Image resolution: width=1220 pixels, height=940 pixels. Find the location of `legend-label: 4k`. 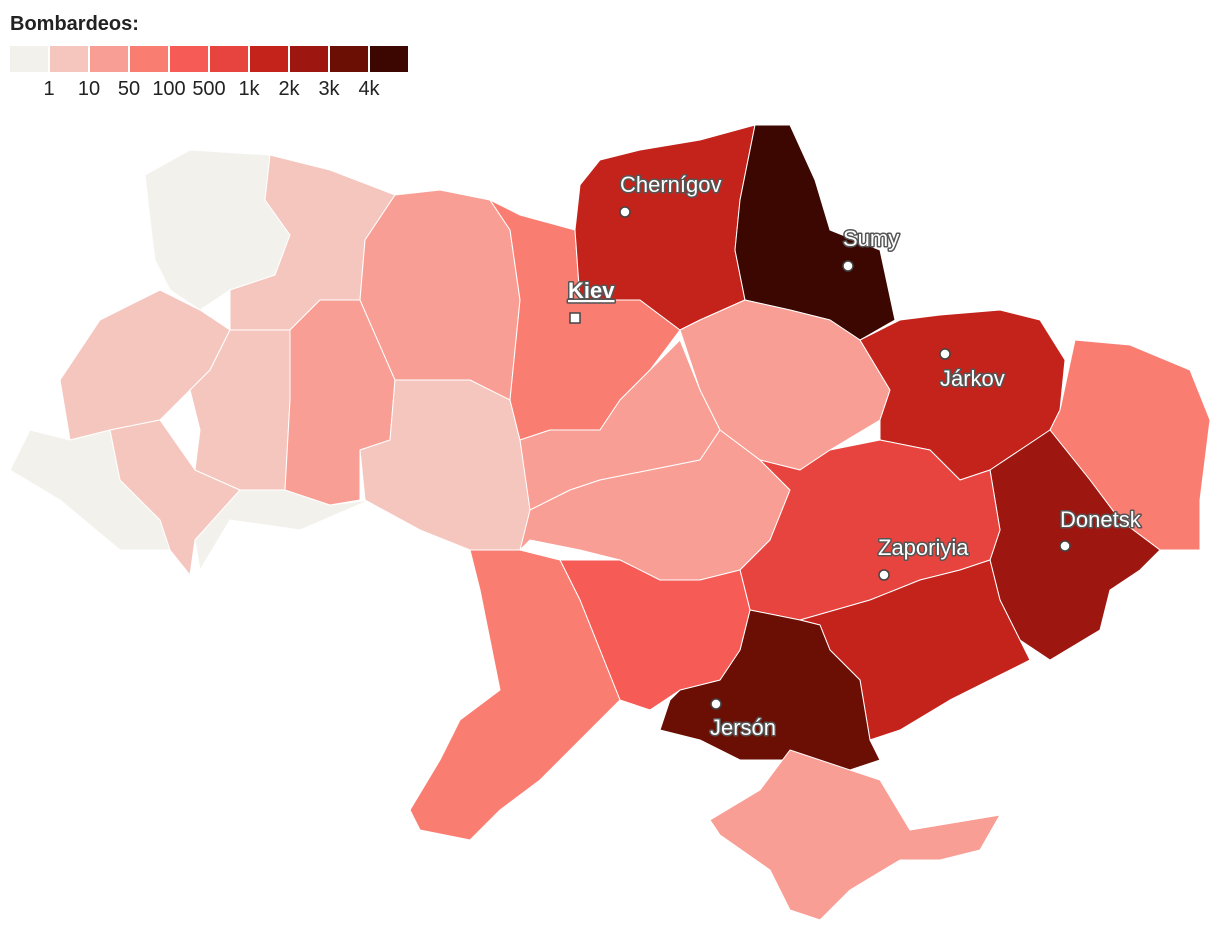

legend-label: 4k is located at coordinates (369, 89).